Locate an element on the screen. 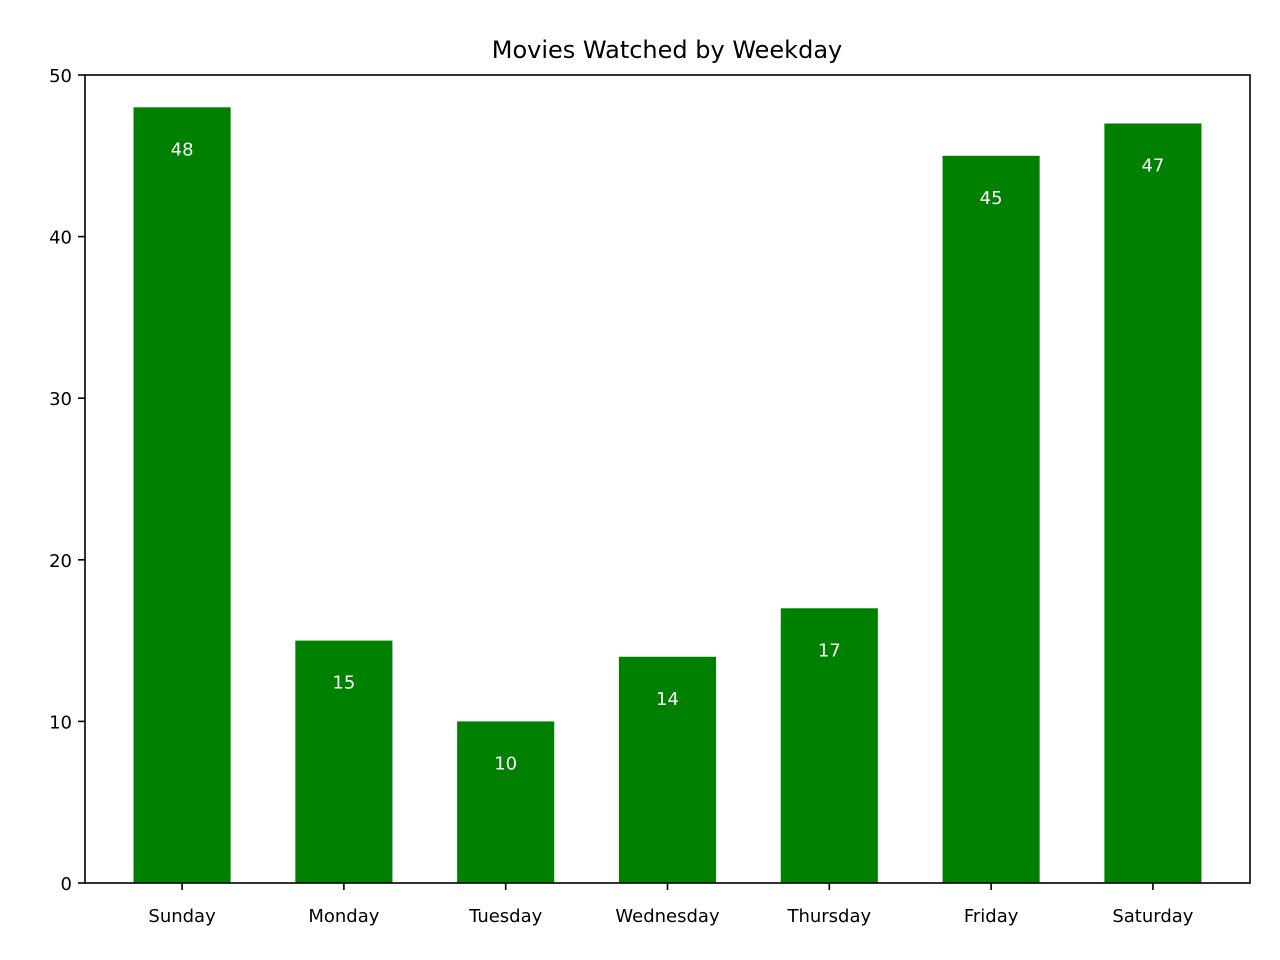 The image size is (1280, 960). x-tick-label-wednesday: Wednesday is located at coordinates (667, 916).